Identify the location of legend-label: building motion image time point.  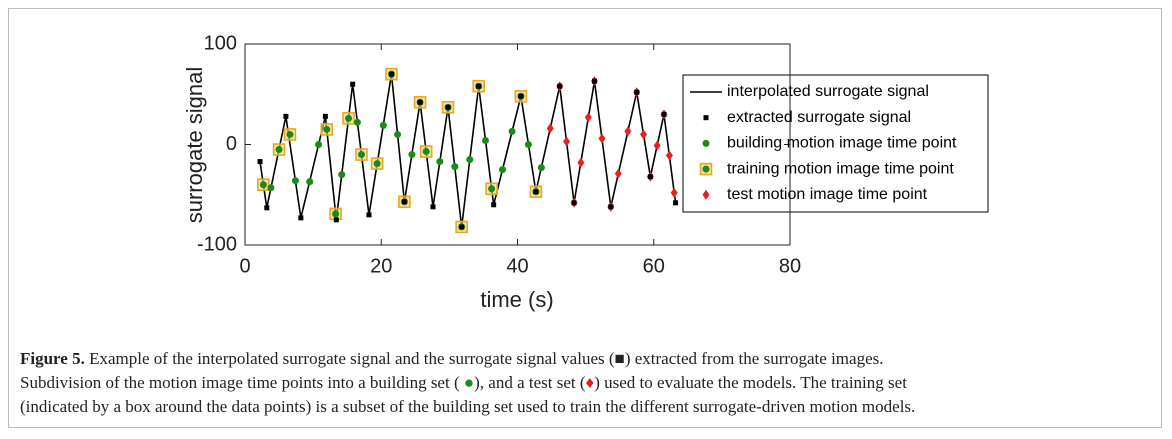
(842, 143).